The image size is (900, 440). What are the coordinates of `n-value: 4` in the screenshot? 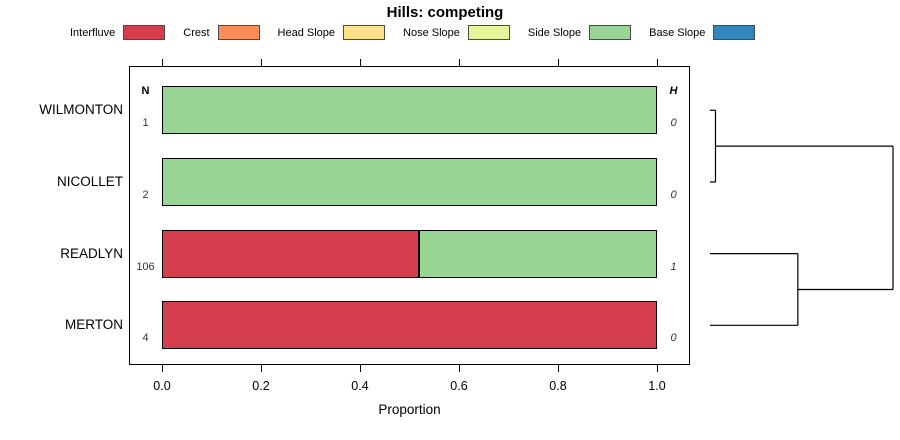 It's located at (145, 338).